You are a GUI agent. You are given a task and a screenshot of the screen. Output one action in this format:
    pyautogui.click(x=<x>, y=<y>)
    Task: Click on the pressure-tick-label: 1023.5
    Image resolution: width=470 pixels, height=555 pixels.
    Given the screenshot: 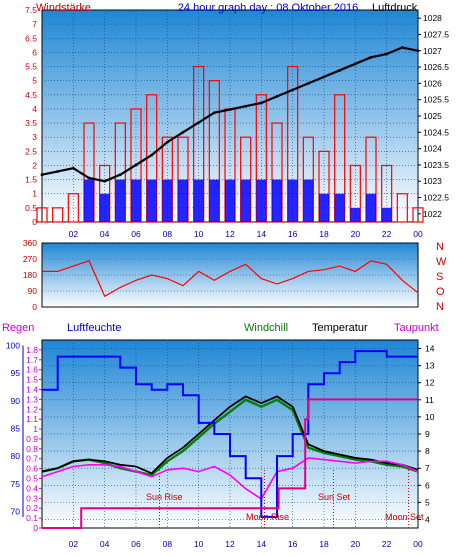 What is the action you would take?
    pyautogui.click(x=436, y=165)
    